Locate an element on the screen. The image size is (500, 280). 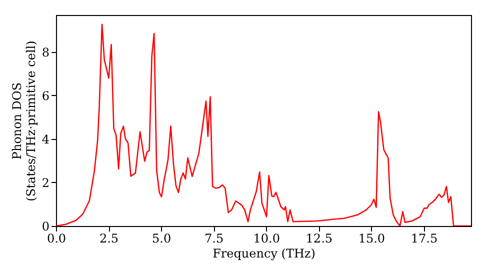
x-tick-label: 10.0 is located at coordinates (266, 239).